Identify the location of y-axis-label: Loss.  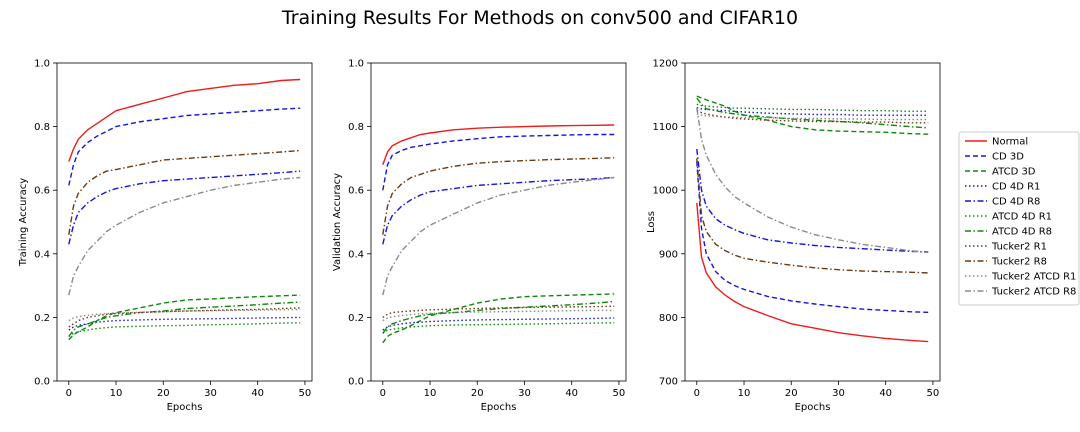
(651, 222).